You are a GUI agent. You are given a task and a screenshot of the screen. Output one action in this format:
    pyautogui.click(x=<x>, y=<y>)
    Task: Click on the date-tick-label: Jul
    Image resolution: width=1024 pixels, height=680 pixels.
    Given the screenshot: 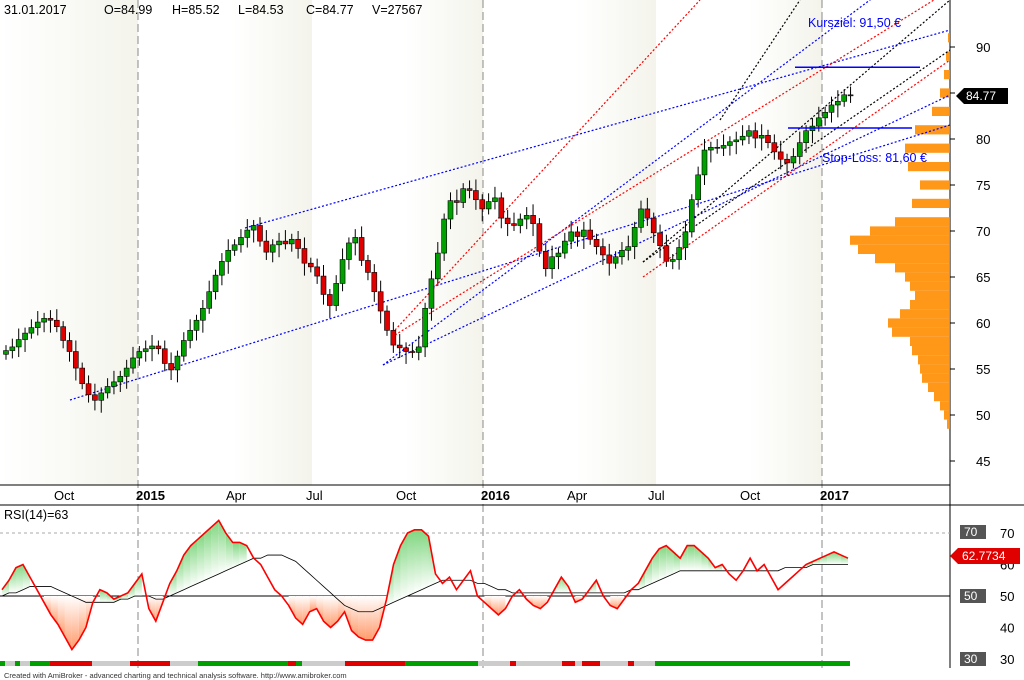 What is the action you would take?
    pyautogui.click(x=314, y=495)
    